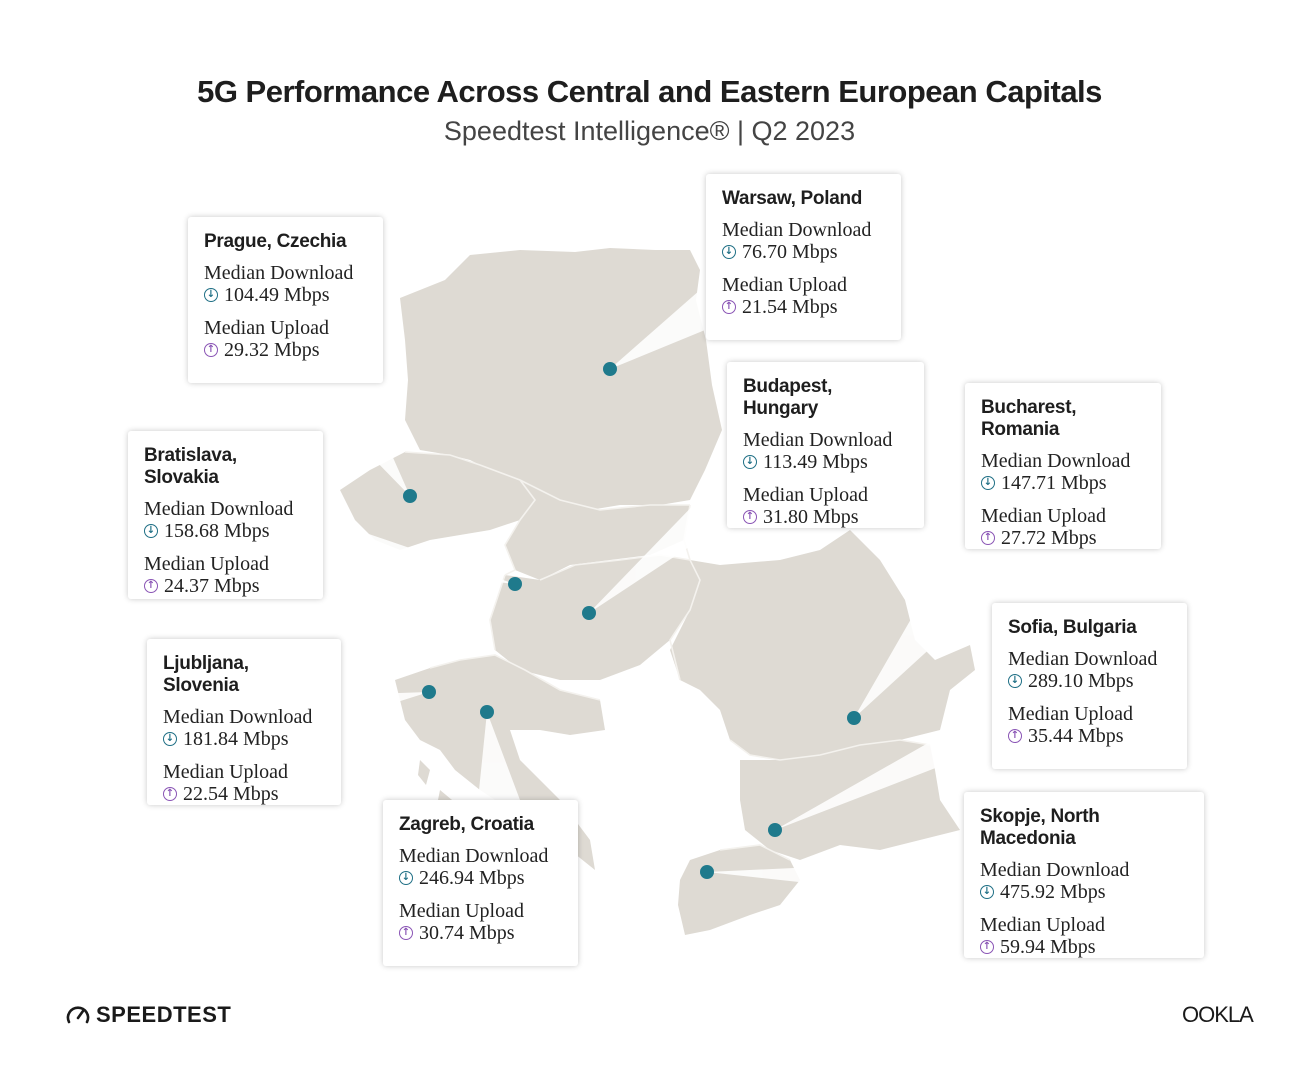 The width and height of the screenshot is (1299, 1080). I want to click on marker-budapest, so click(589, 613).